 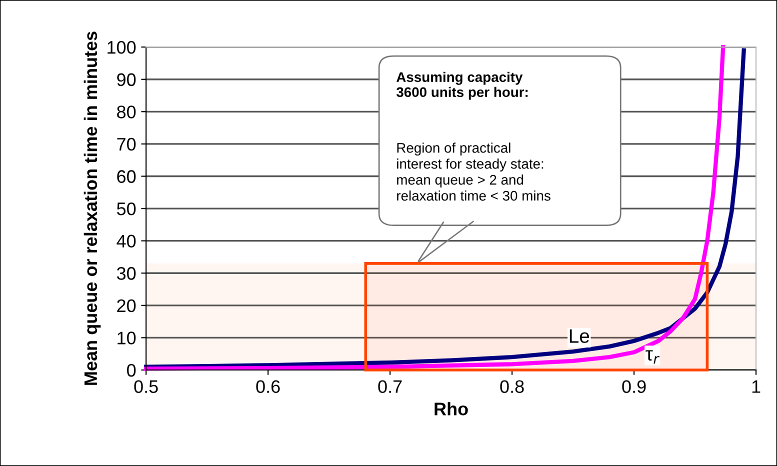 What do you see at coordinates (390, 386) in the screenshot?
I see `x-tick-label: 0.7` at bounding box center [390, 386].